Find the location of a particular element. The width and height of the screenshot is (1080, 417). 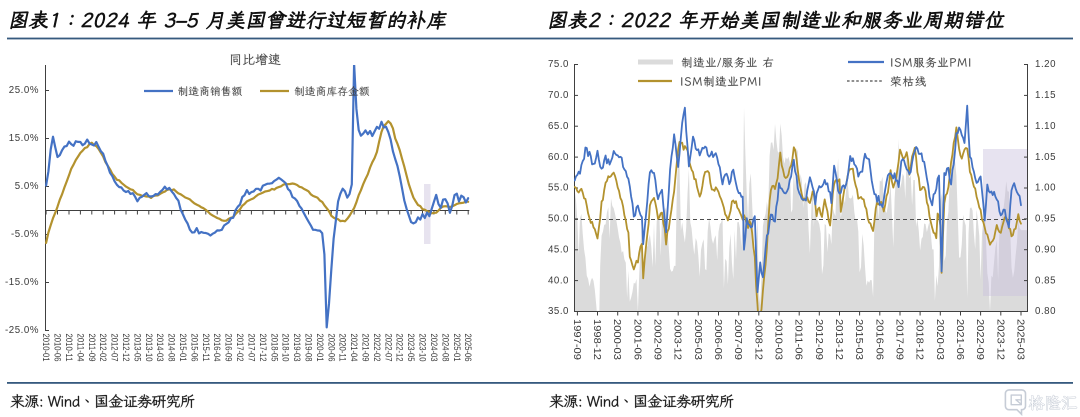

svg-text: 2019-08 is located at coordinates (309, 348).